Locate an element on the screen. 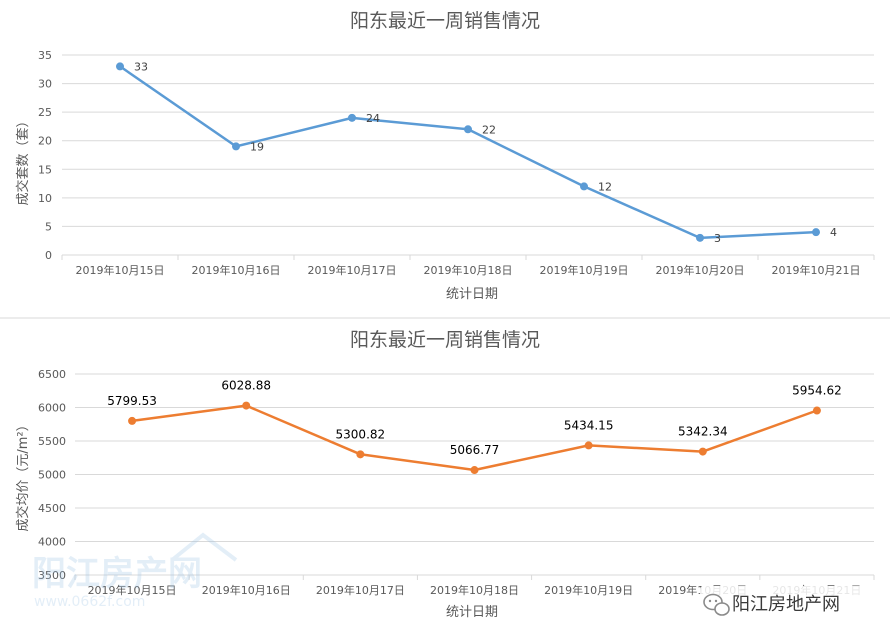 The height and width of the screenshot is (641, 890). chart1-x-tick-label: 2019年10月16日 is located at coordinates (236, 270).